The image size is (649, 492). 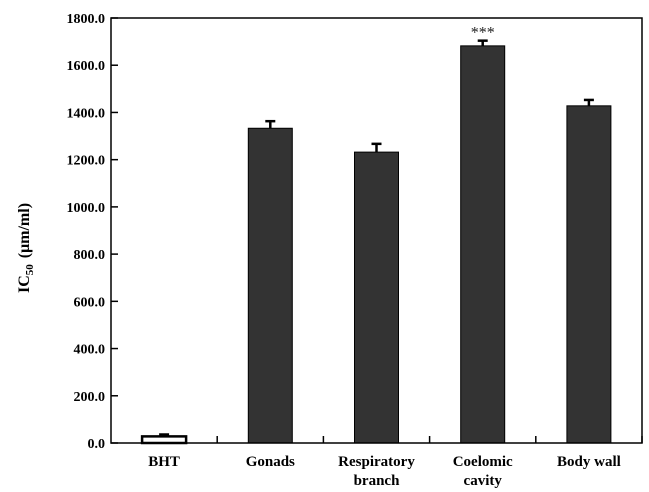 I want to click on y-tick-label: 1400.0, so click(x=86, y=113).